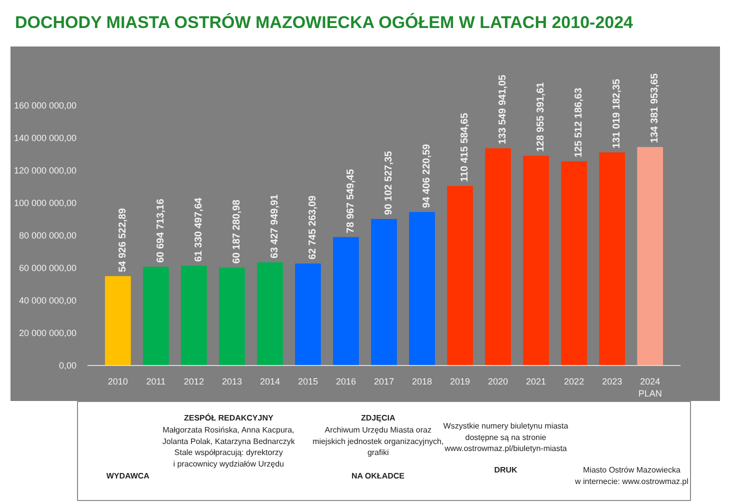  What do you see at coordinates (236, 231) in the screenshot?
I see `data-label: 60 187 280,98` at bounding box center [236, 231].